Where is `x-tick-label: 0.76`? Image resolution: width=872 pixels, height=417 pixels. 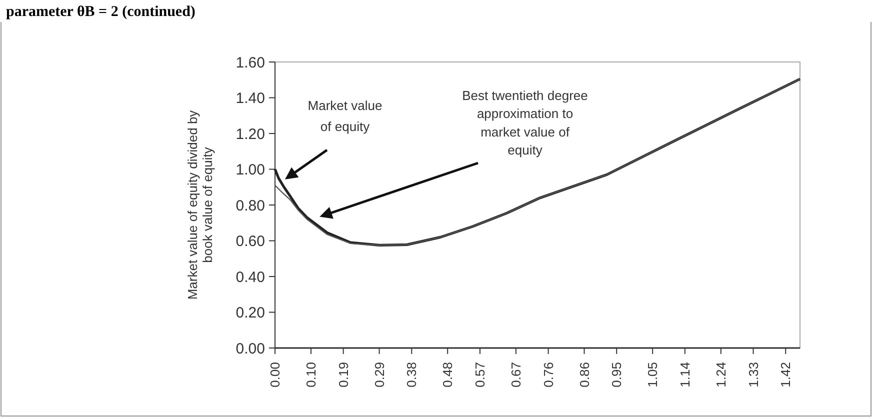
x-tick-label: 0.76 is located at coordinates (548, 375).